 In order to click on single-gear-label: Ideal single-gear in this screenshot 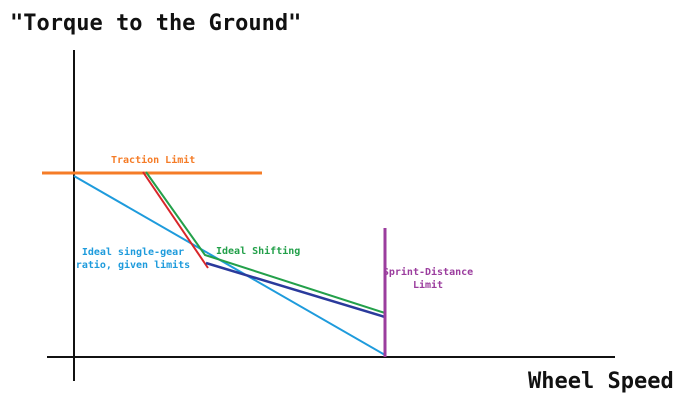, I will do `click(133, 252)`.